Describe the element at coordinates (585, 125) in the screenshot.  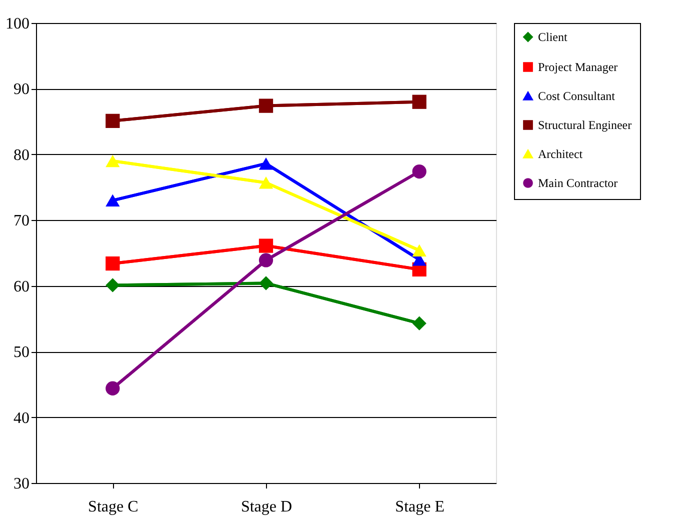
I see `legend-label: Structural Engineer` at that location.